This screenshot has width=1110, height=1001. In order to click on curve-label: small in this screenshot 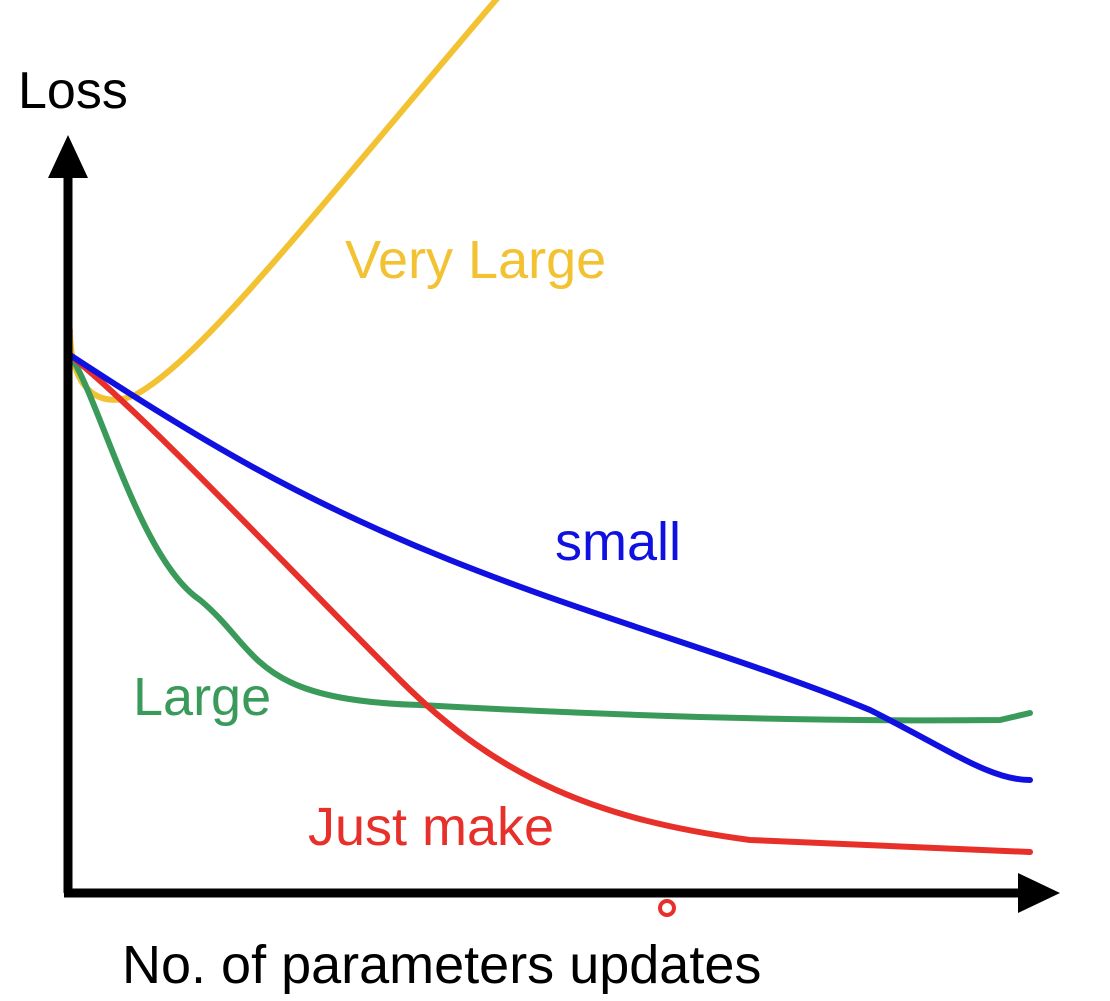, I will do `click(618, 542)`.